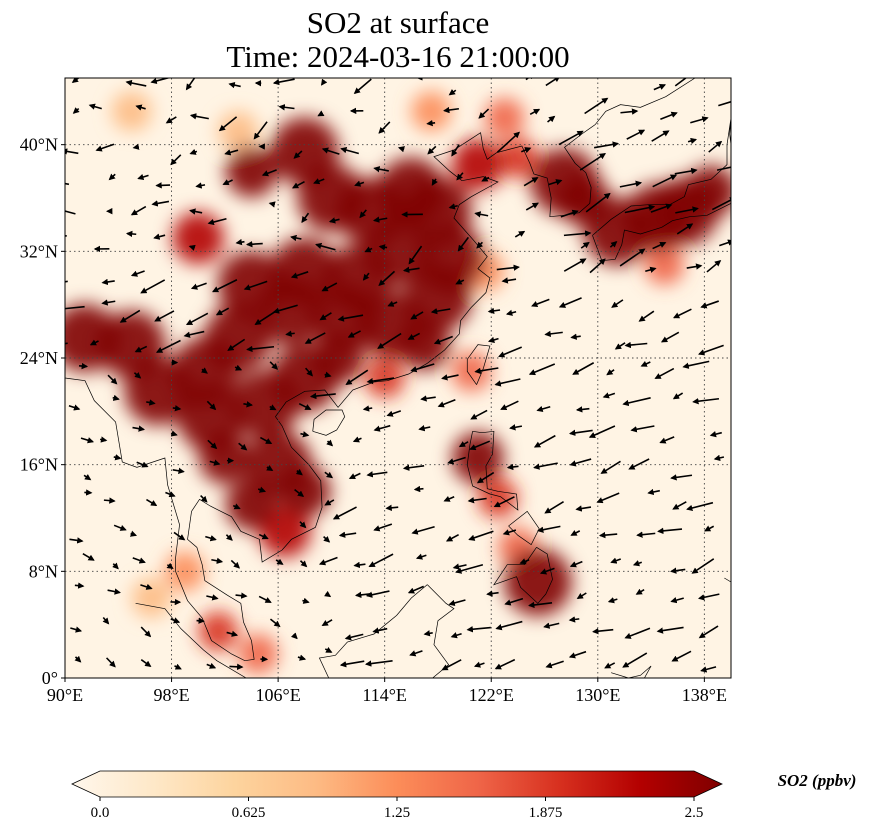  I want to click on colorbar-tick-label: 0.625, so click(249, 813).